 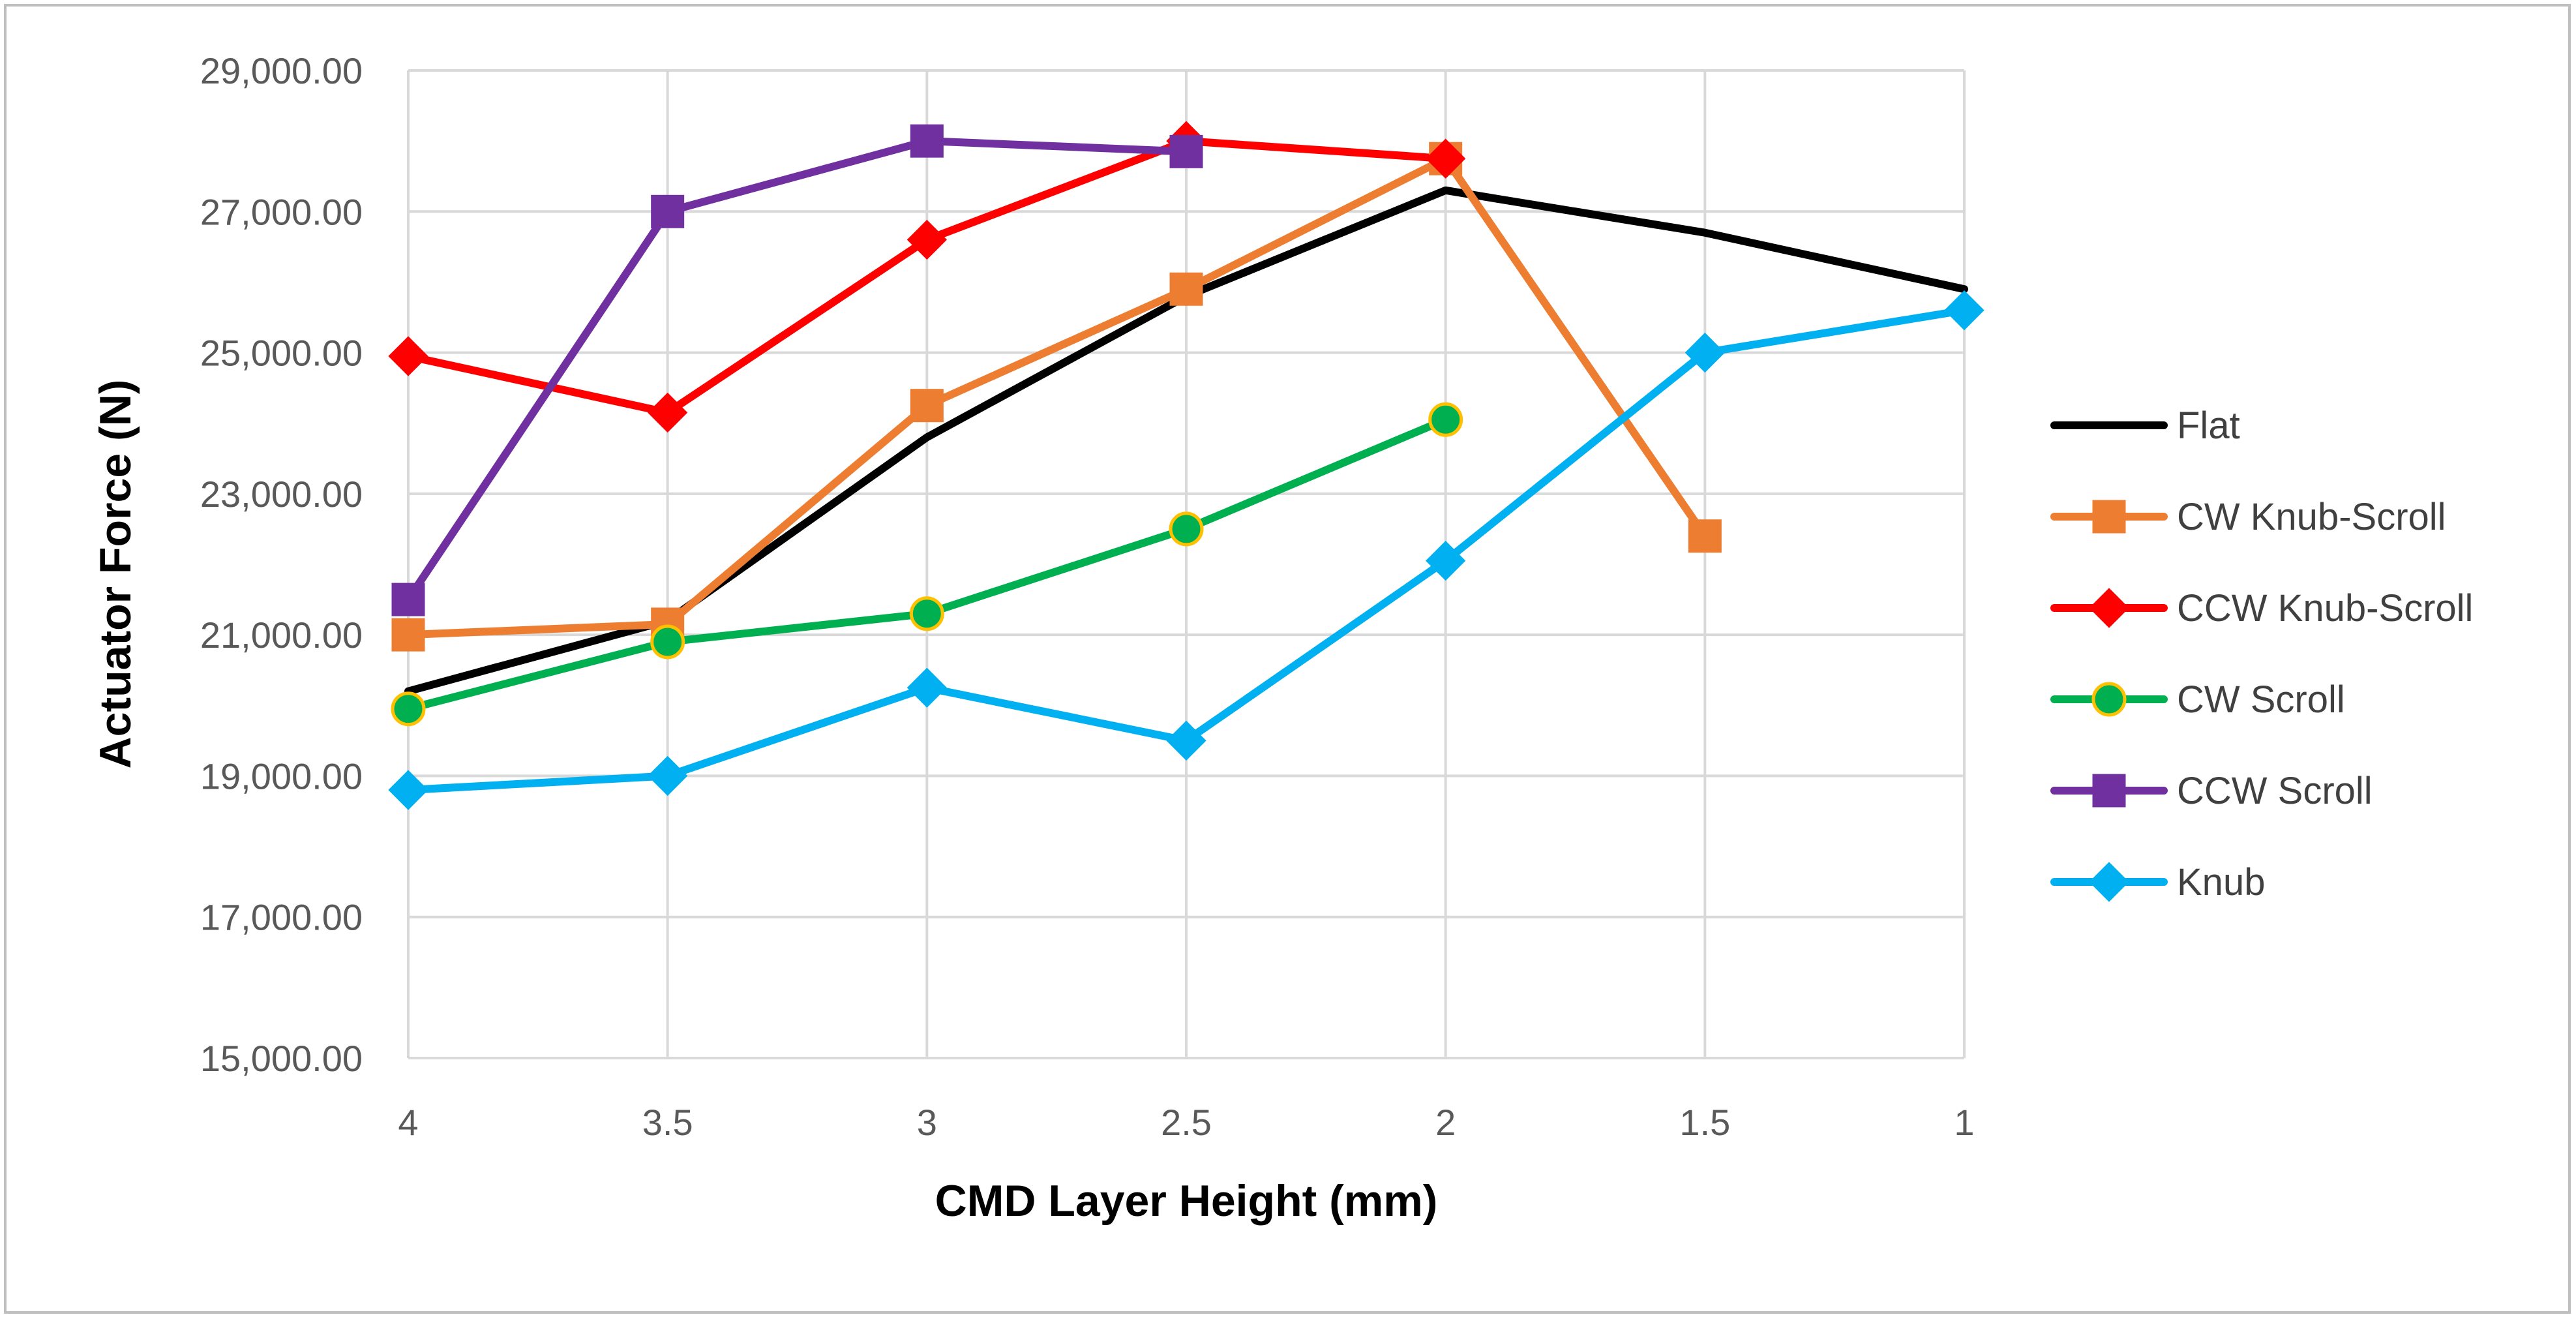 What do you see at coordinates (2109, 608) in the screenshot?
I see `legend-marker-ccw-knub-scroll` at bounding box center [2109, 608].